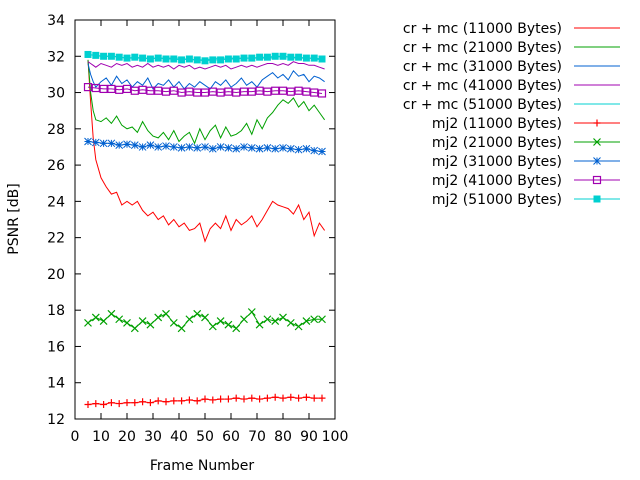  Describe the element at coordinates (56, 94) in the screenshot. I see `y-tick-label: 30` at that location.